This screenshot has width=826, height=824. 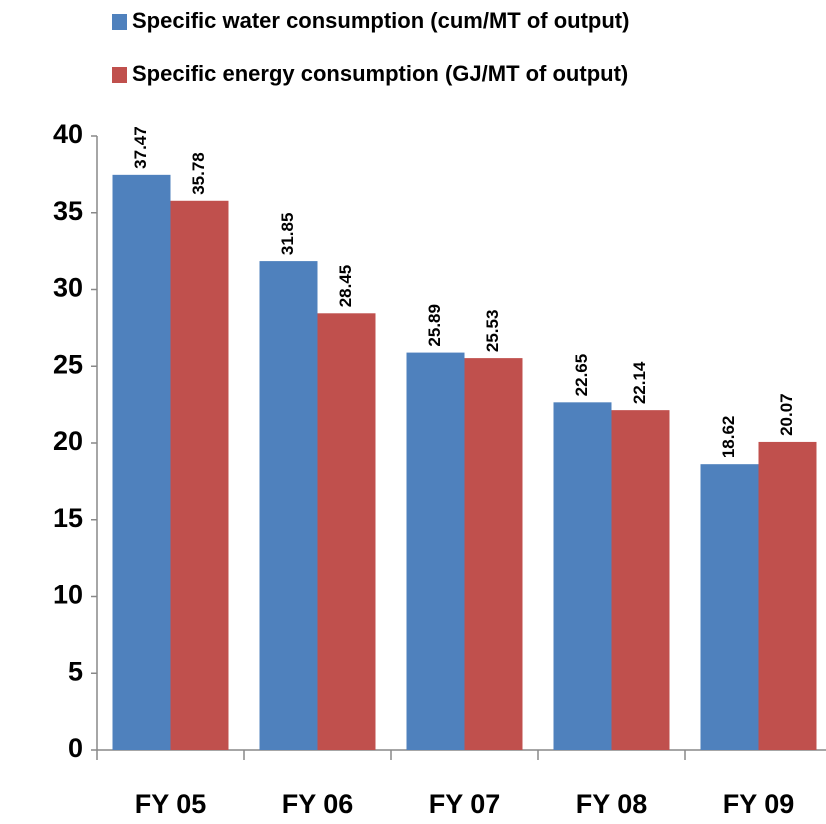 I want to click on x-tick-label: FY 05, so click(x=171, y=804).